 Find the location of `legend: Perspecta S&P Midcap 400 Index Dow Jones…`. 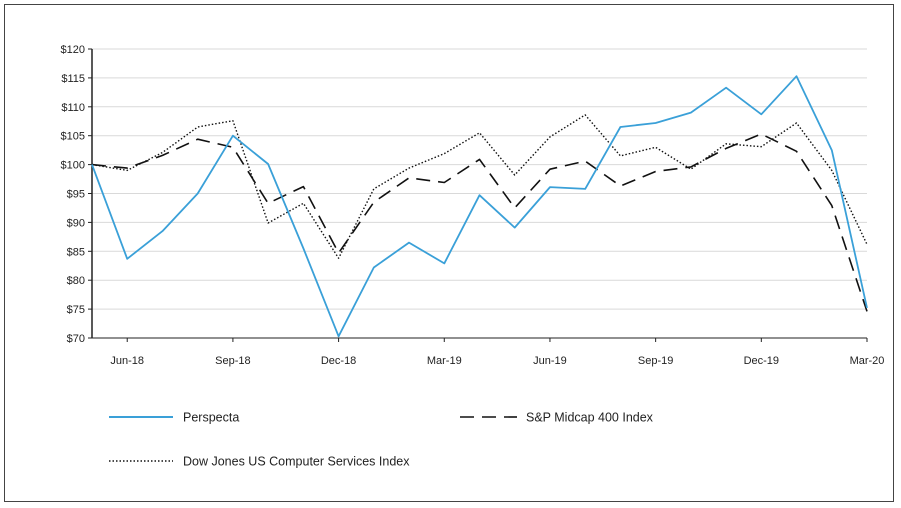

legend: Perspecta S&P Midcap 400 Index Dow Jones… is located at coordinates (381, 440).